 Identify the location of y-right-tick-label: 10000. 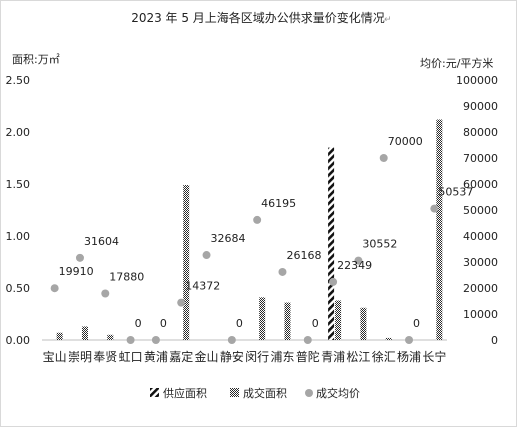
(480, 314).